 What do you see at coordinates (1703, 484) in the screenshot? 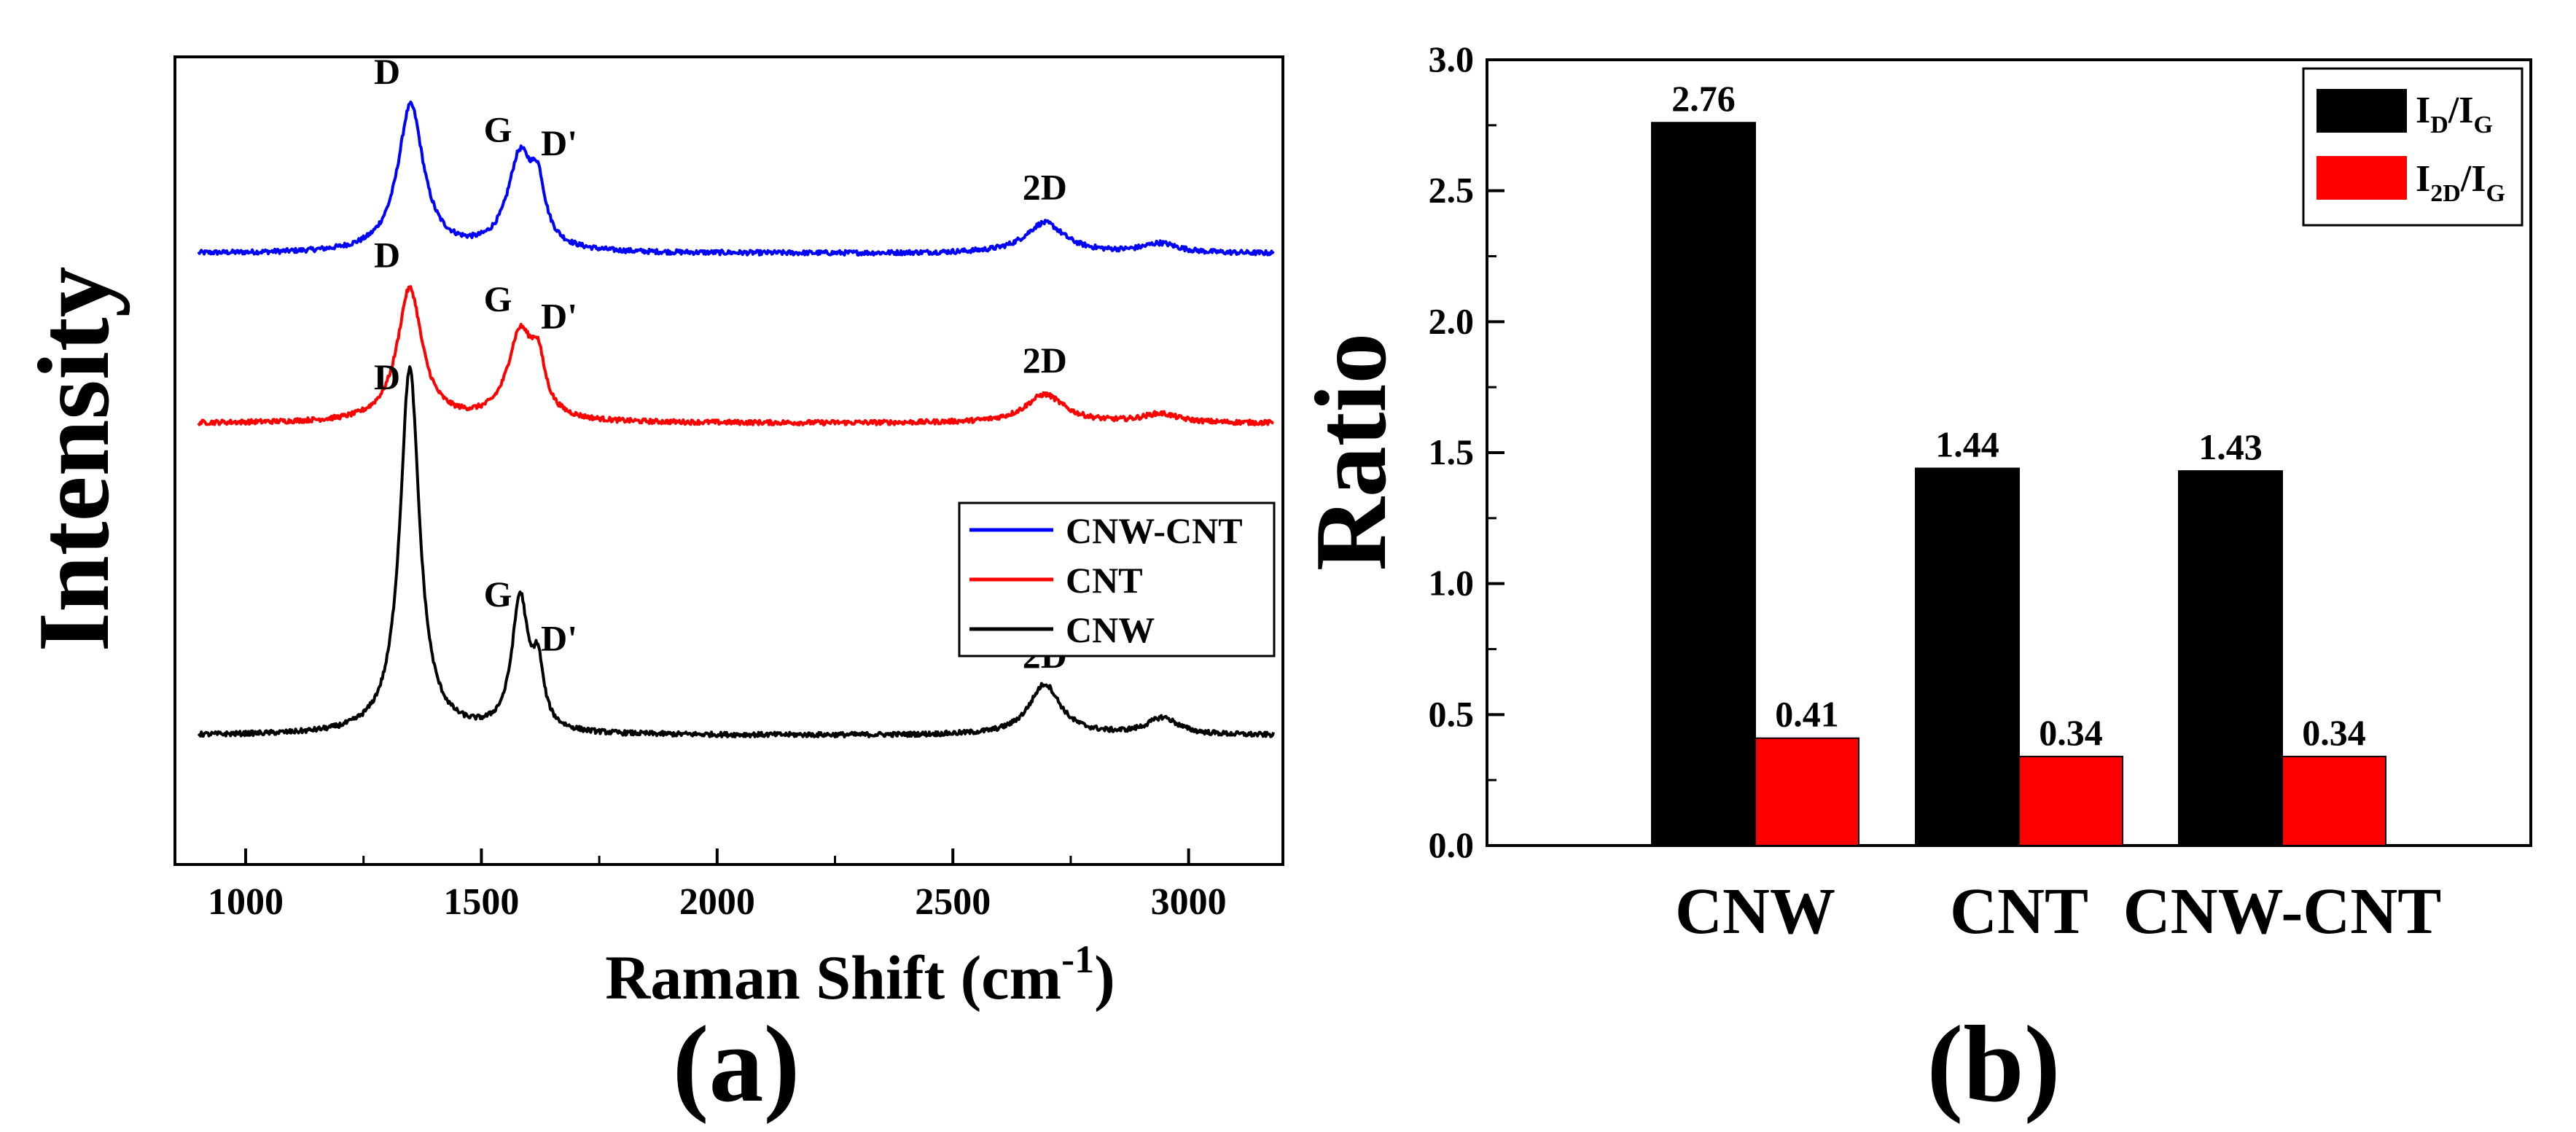
I see `bar-cnw-id-ig` at bounding box center [1703, 484].